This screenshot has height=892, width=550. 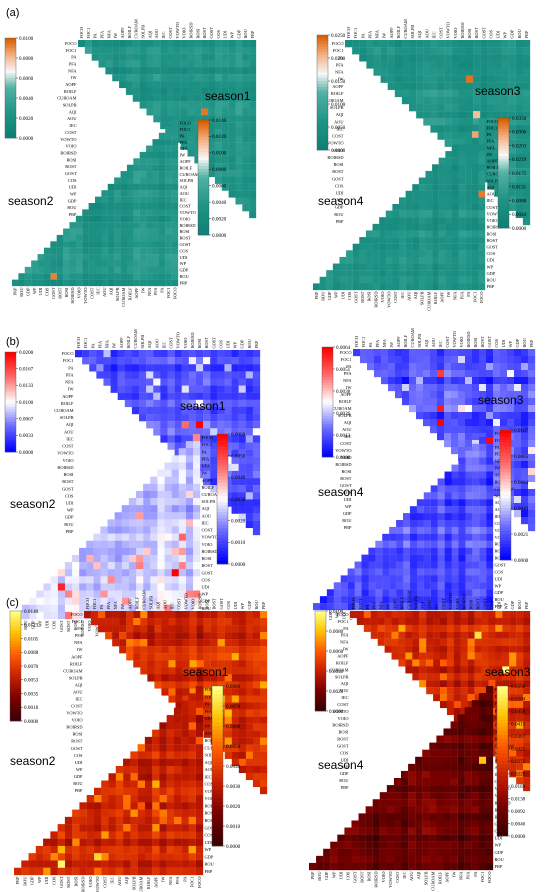 What do you see at coordinates (345, 401) in the screenshot?
I see `row-tick-label: ROILF` at bounding box center [345, 401].